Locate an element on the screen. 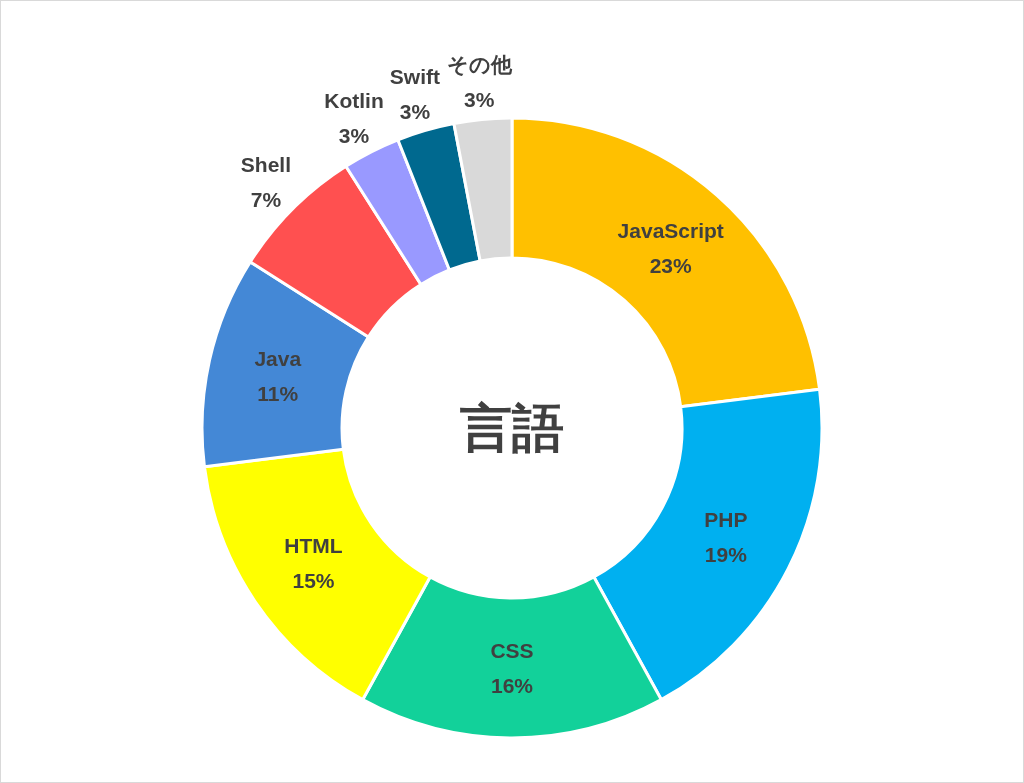 The width and height of the screenshot is (1024, 783). slice-label: Swift is located at coordinates (414, 76).